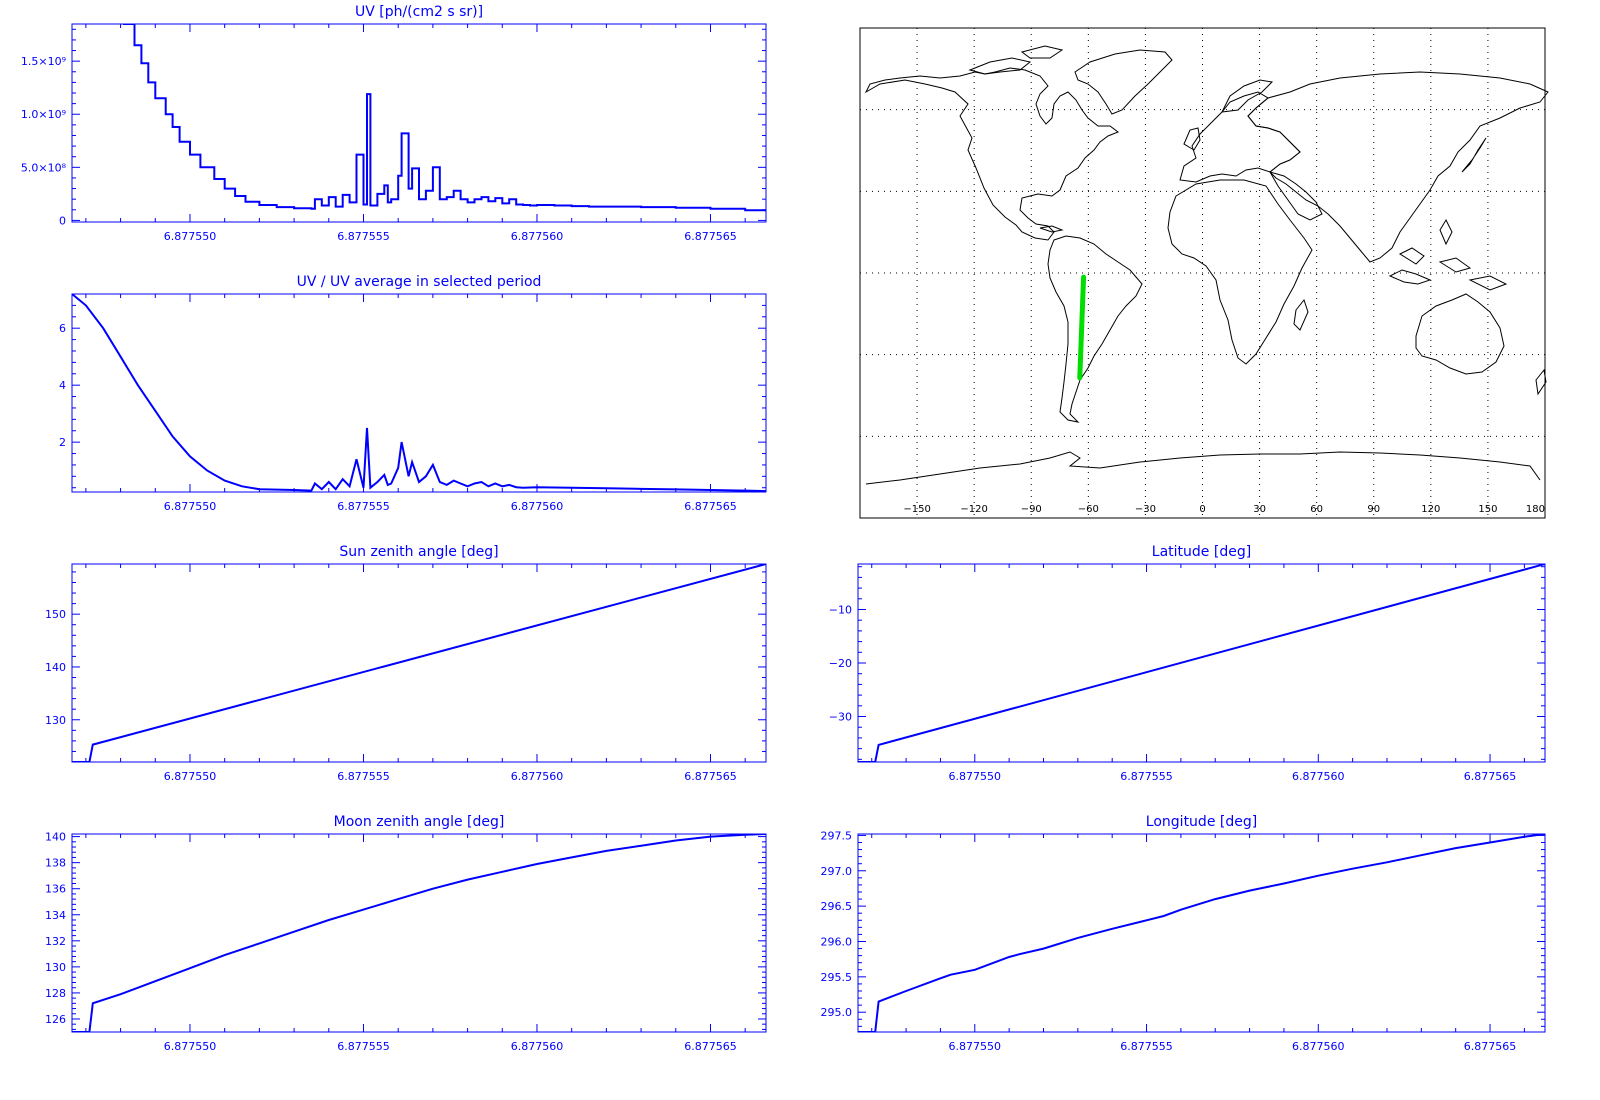 The height and width of the screenshot is (1100, 1600). What do you see at coordinates (1088, 509) in the screenshot?
I see `map-x-tick-label: −60` at bounding box center [1088, 509].